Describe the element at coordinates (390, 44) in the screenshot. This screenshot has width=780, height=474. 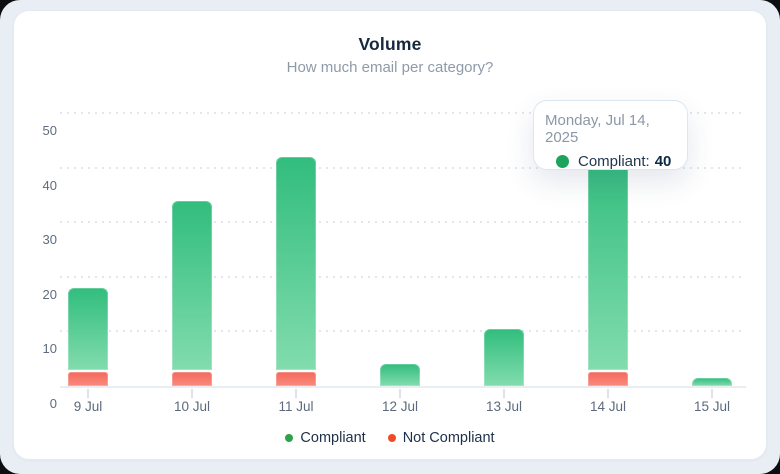
I see `chart-title: Volume` at that location.